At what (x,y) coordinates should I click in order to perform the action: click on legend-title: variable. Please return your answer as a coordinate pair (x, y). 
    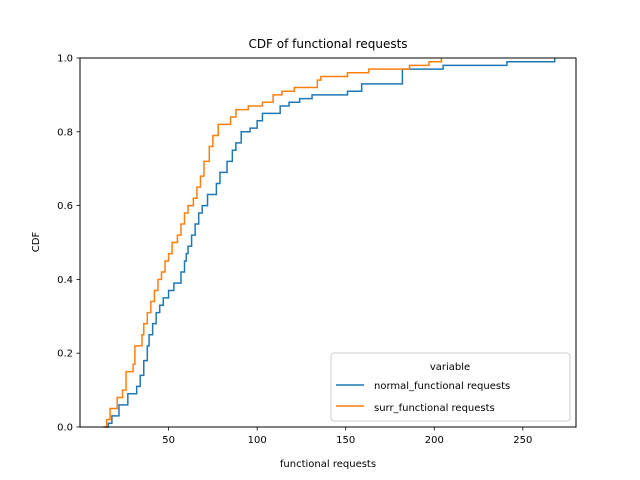
    Looking at the image, I should click on (450, 367).